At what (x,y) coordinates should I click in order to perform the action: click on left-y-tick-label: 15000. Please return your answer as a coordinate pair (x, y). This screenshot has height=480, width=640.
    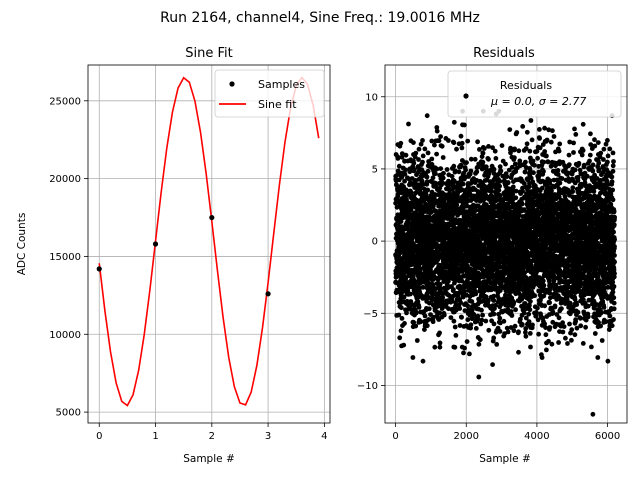
    Looking at the image, I should click on (65, 257).